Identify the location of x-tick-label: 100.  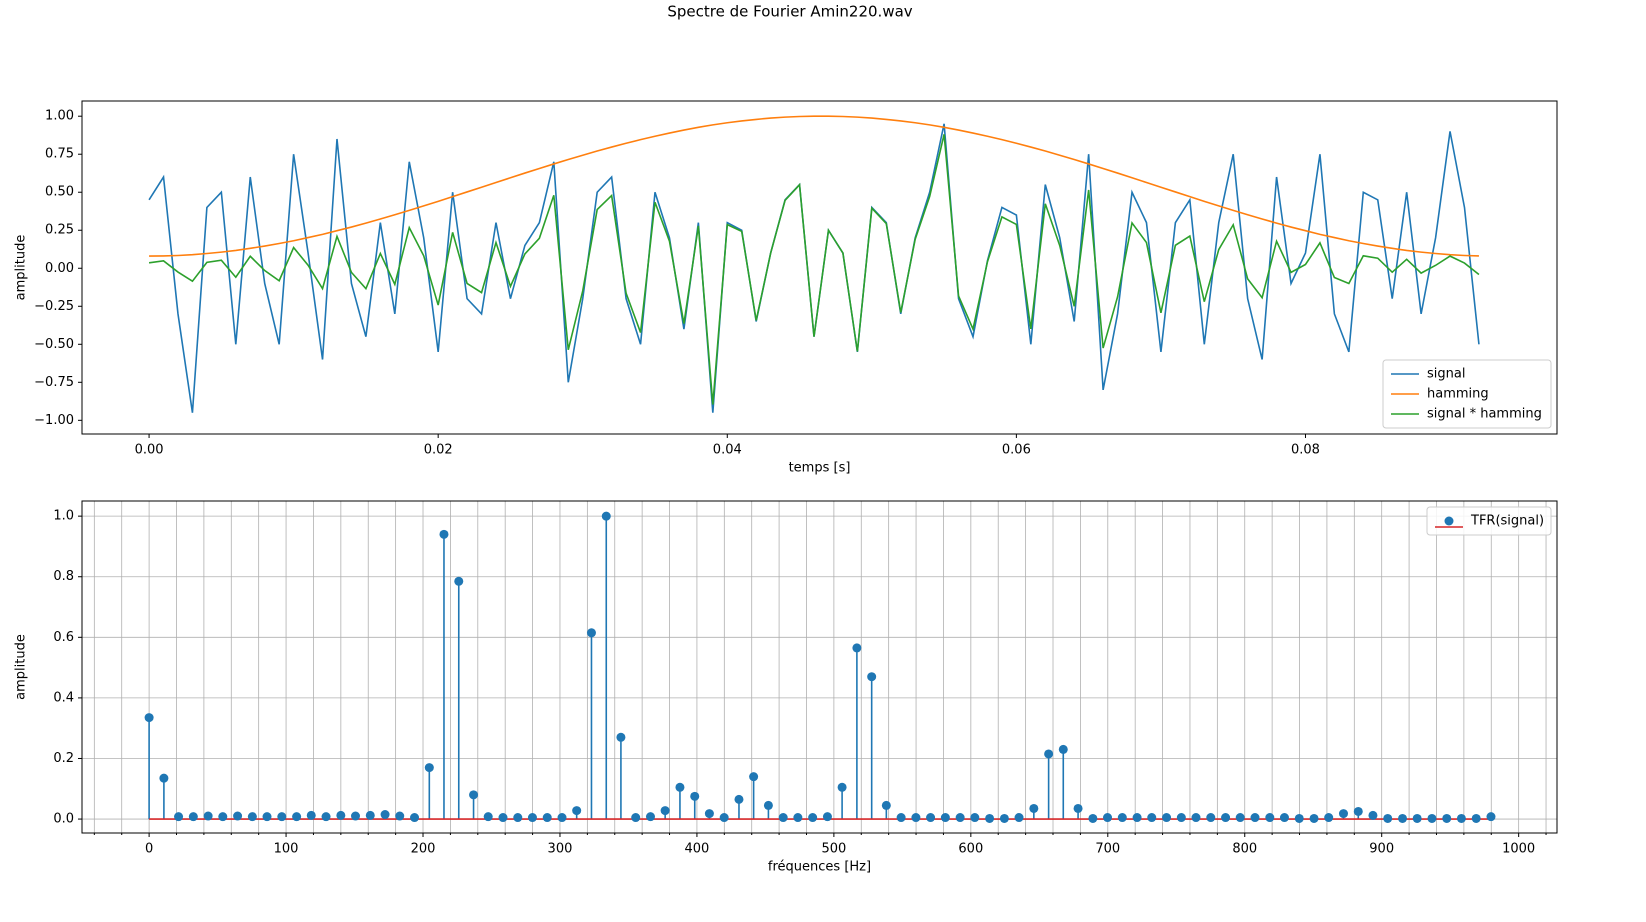
(286, 849).